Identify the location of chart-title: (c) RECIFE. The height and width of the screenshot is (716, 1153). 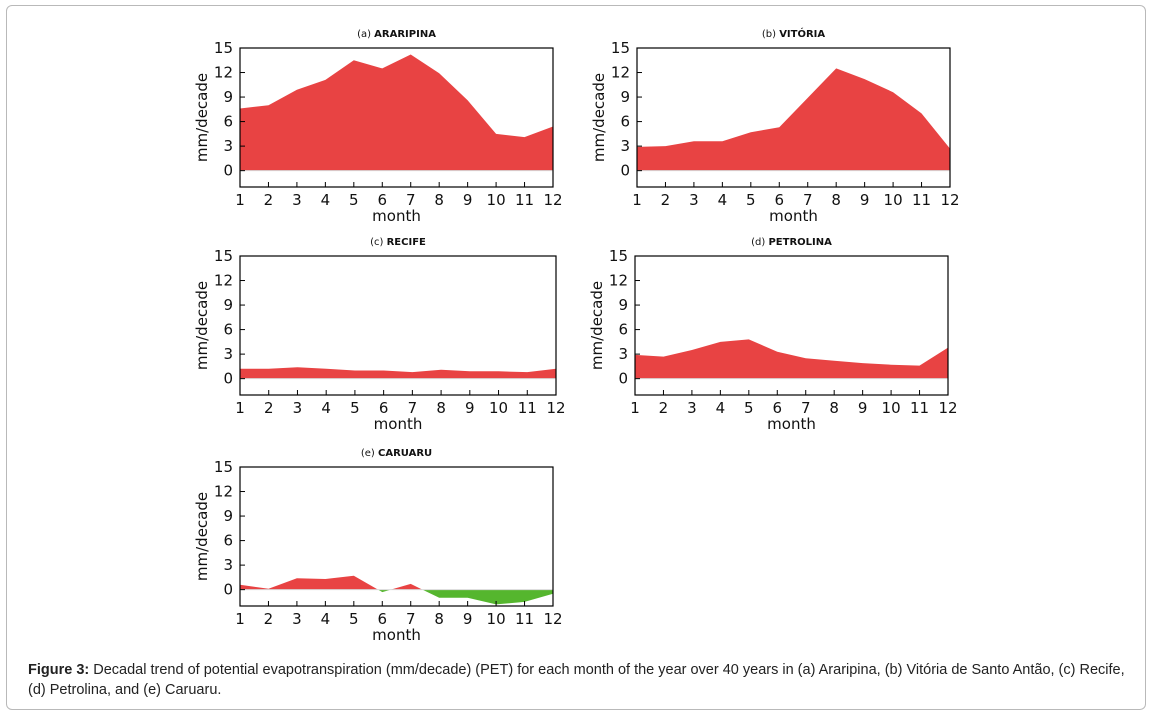
(398, 242).